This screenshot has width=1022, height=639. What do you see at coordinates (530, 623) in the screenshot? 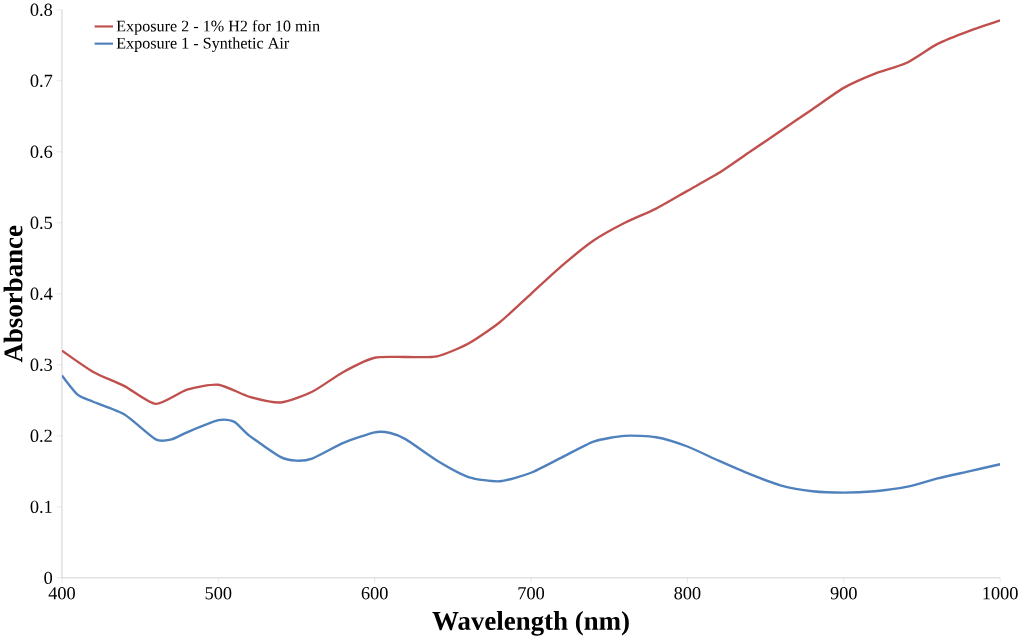
I see `x-axis-title: Wavelength (nm)` at bounding box center [530, 623].